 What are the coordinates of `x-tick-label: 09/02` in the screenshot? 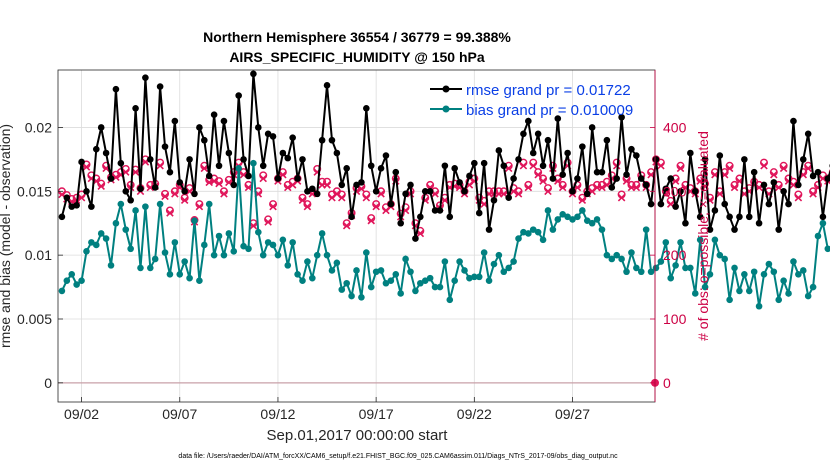 It's located at (81, 414).